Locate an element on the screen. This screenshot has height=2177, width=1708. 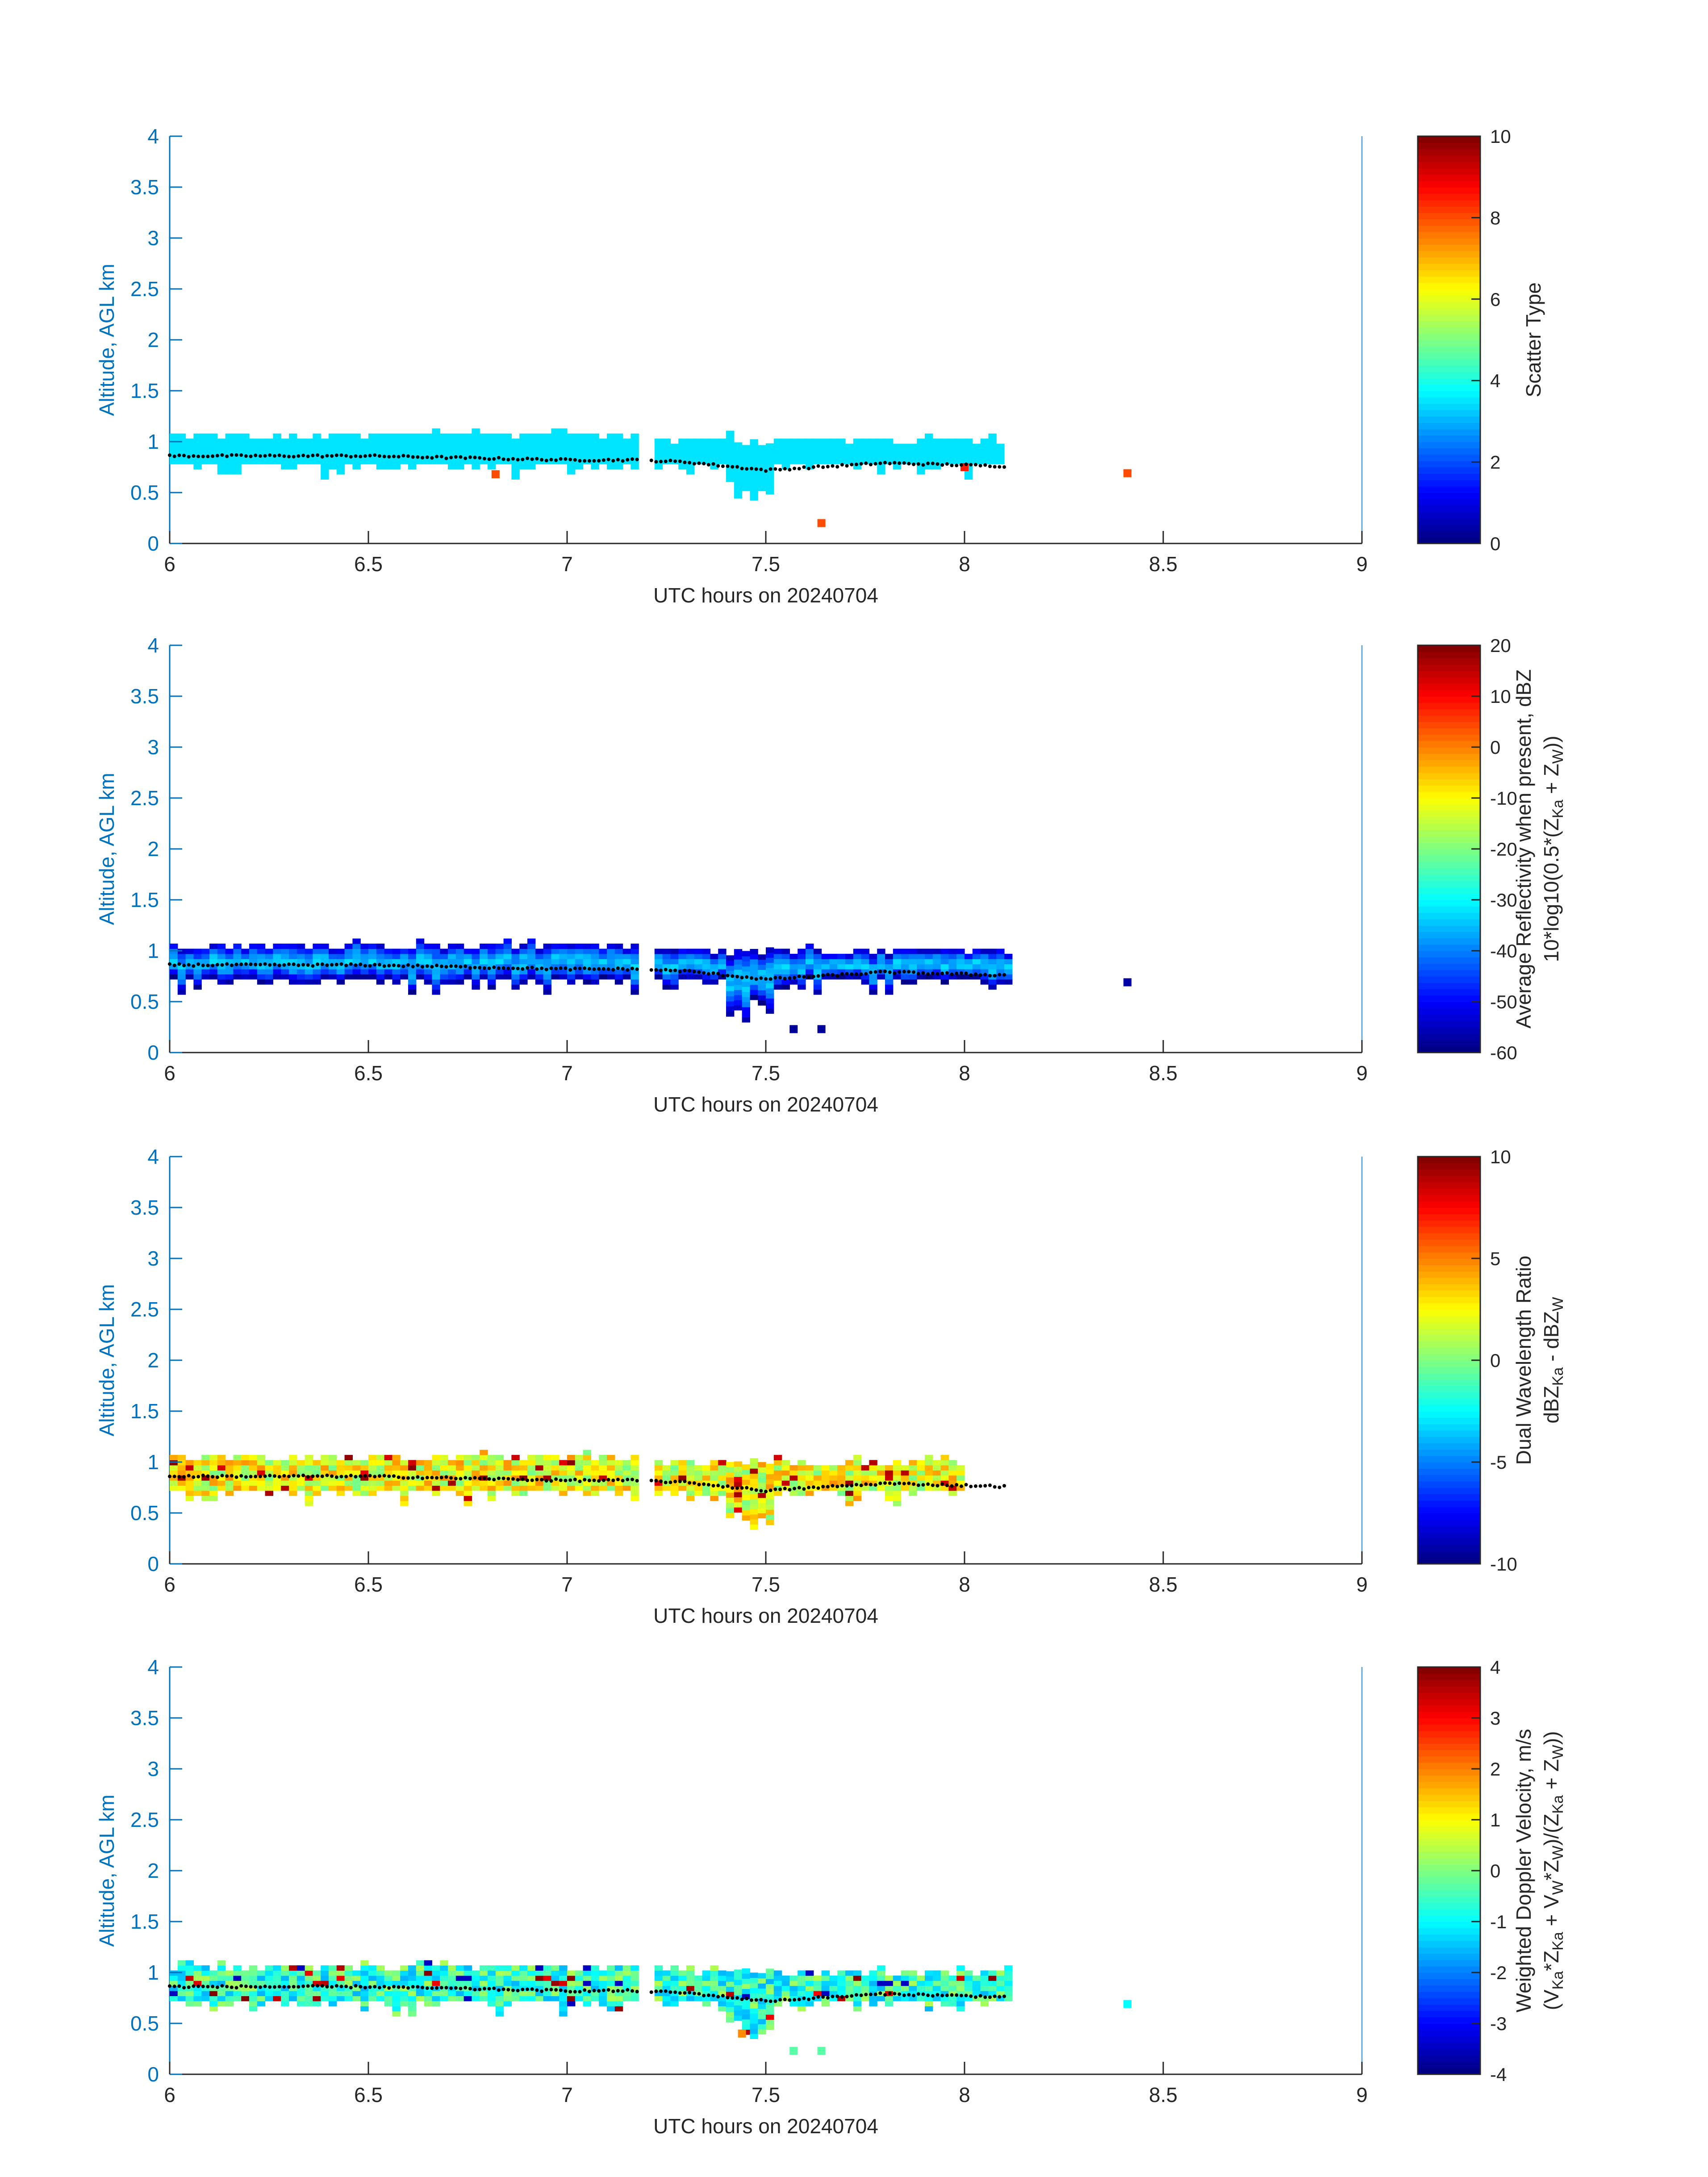
x-tick-label: 7.5 is located at coordinates (766, 1584).